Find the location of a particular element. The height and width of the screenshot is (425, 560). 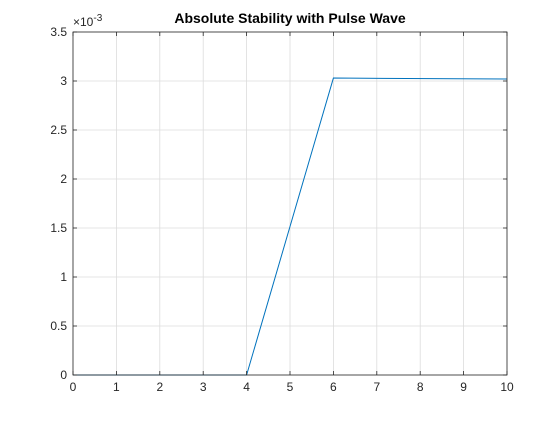

x-tick-label: 7 is located at coordinates (376, 387).